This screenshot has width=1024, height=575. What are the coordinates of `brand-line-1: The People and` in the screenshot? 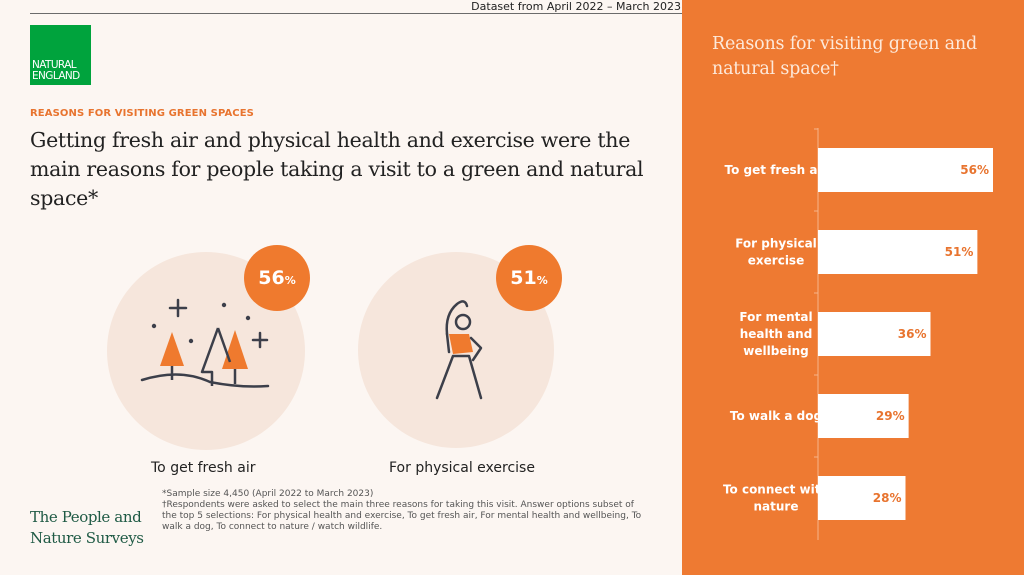 It's located at (86, 517).